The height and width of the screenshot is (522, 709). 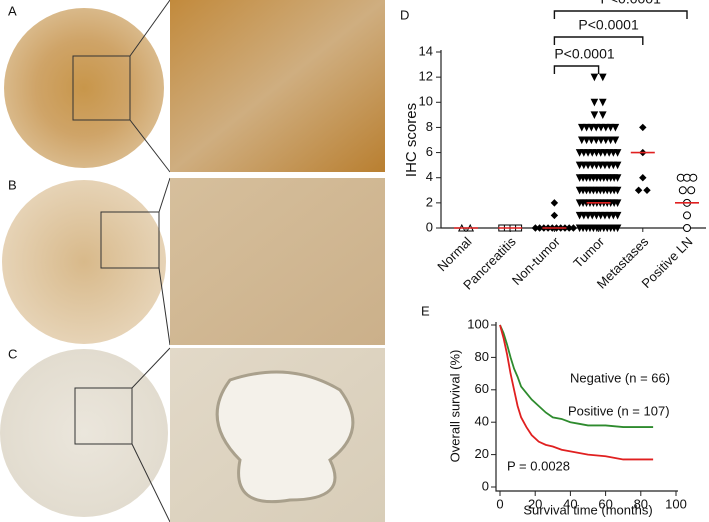 I want to click on x-tick-label: 80, so click(x=641, y=503).